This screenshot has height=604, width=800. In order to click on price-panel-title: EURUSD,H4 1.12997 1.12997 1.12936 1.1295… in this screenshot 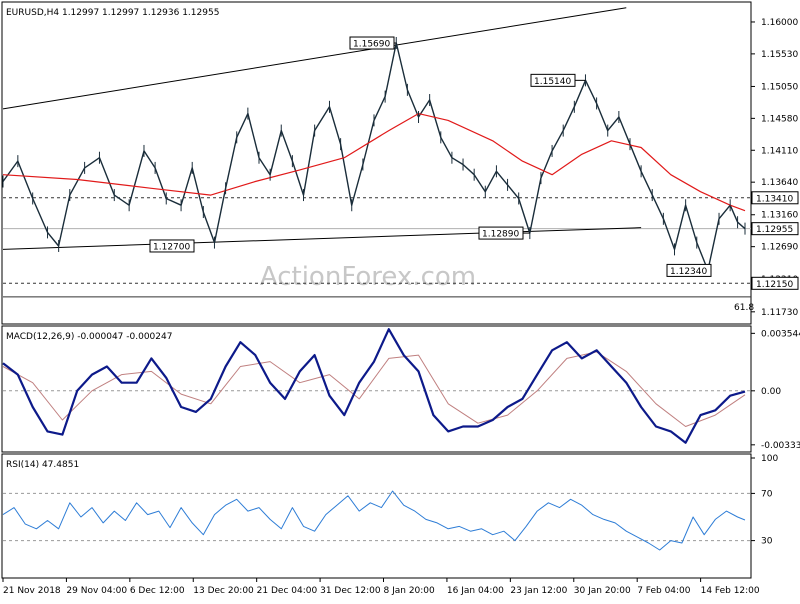, I will do `click(112, 13)`.